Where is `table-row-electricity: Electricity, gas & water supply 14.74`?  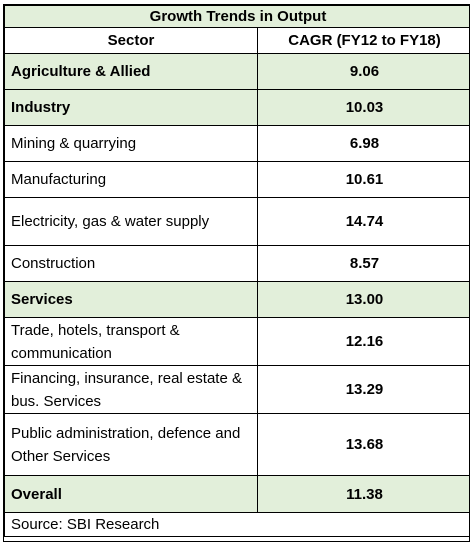 table-row-electricity: Electricity, gas & water supply 14.74 is located at coordinates (236, 221).